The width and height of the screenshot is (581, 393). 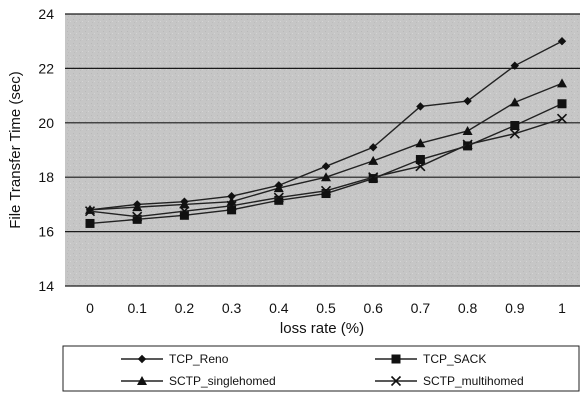 I want to click on x-tick-label: 0.5, so click(x=326, y=308).